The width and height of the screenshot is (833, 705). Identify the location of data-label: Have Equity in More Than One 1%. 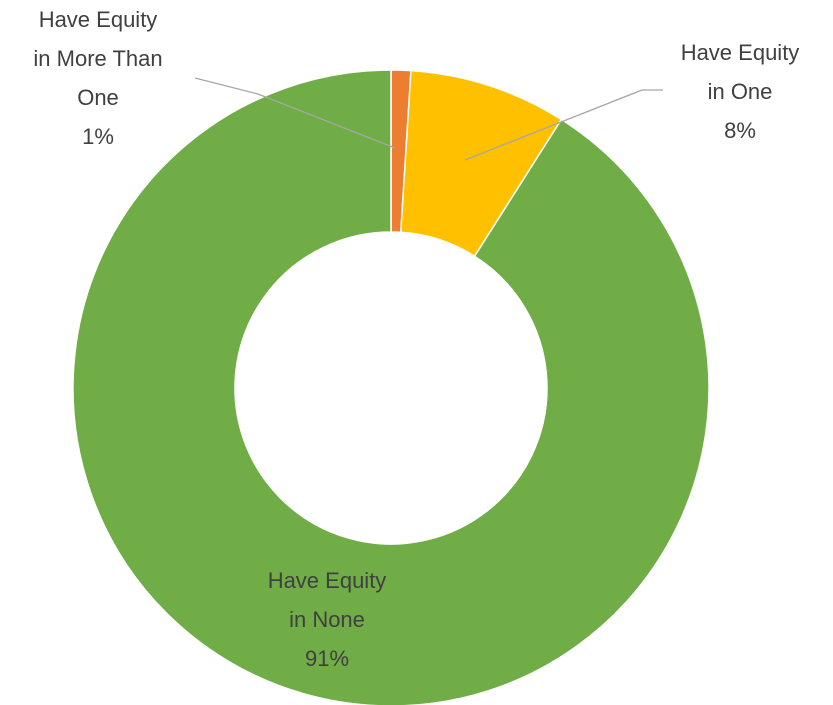
(98, 78).